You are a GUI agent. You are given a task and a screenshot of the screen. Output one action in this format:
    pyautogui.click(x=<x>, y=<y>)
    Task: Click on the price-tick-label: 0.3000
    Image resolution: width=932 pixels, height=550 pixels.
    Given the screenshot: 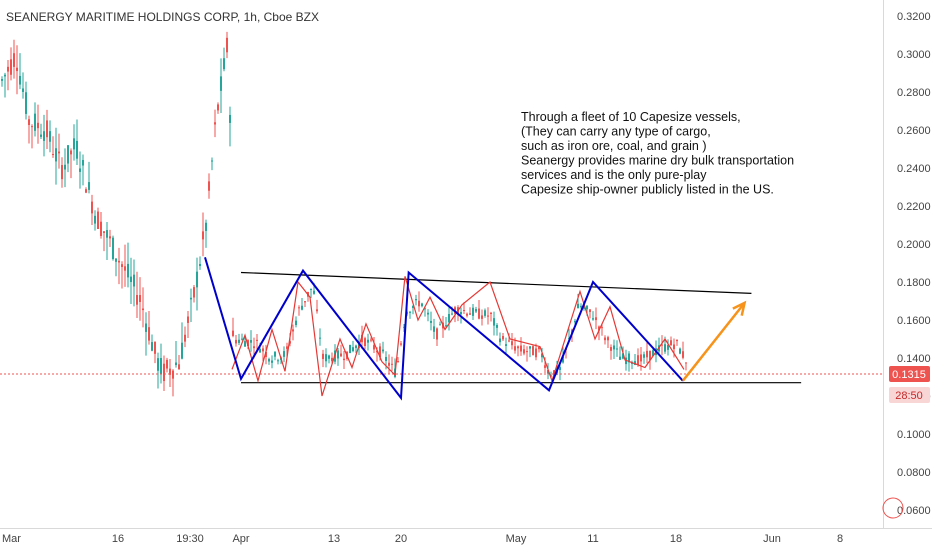 What is the action you would take?
    pyautogui.click(x=914, y=55)
    